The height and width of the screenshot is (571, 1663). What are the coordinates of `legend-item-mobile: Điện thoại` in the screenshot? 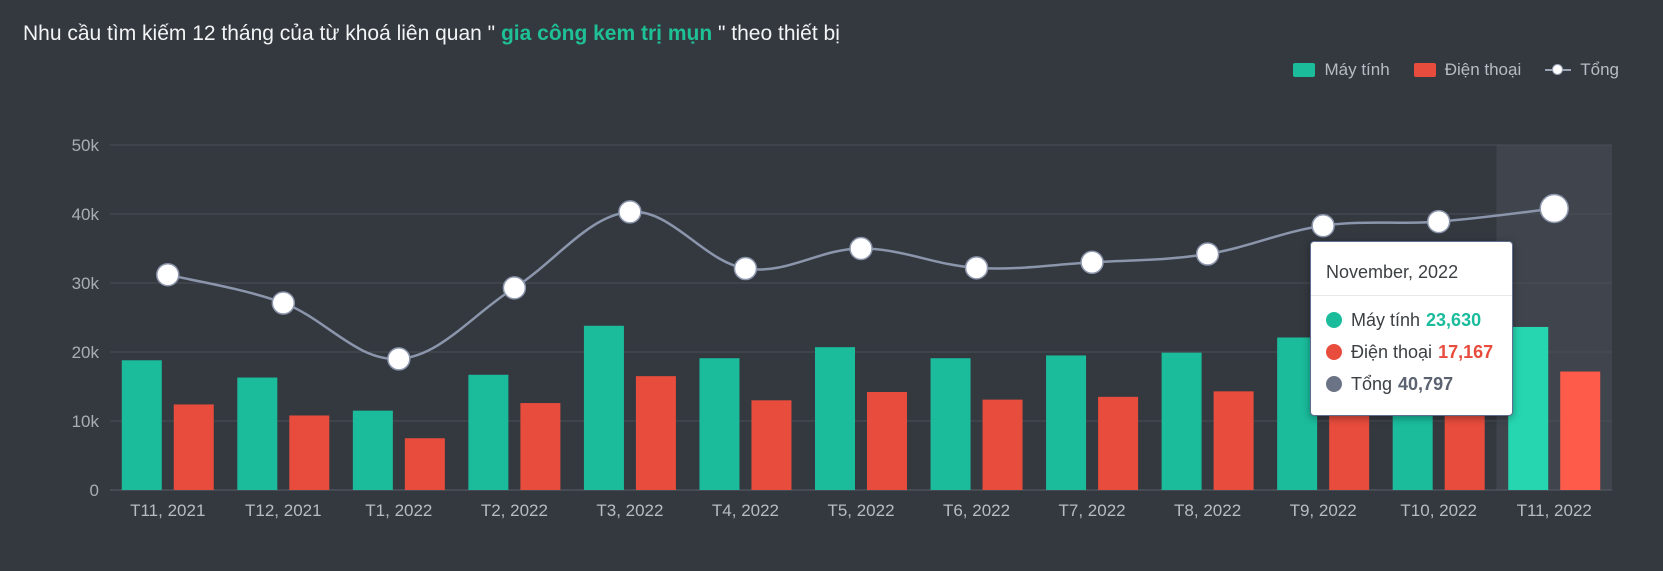 It's located at (1467, 70).